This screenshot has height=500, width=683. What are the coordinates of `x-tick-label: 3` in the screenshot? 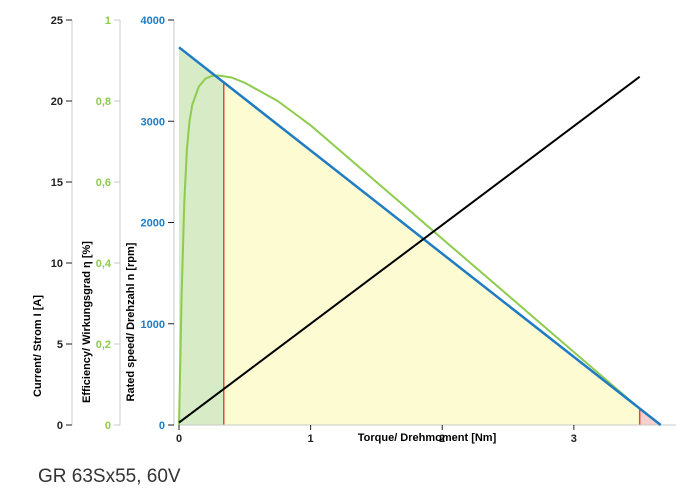 It's located at (574, 439).